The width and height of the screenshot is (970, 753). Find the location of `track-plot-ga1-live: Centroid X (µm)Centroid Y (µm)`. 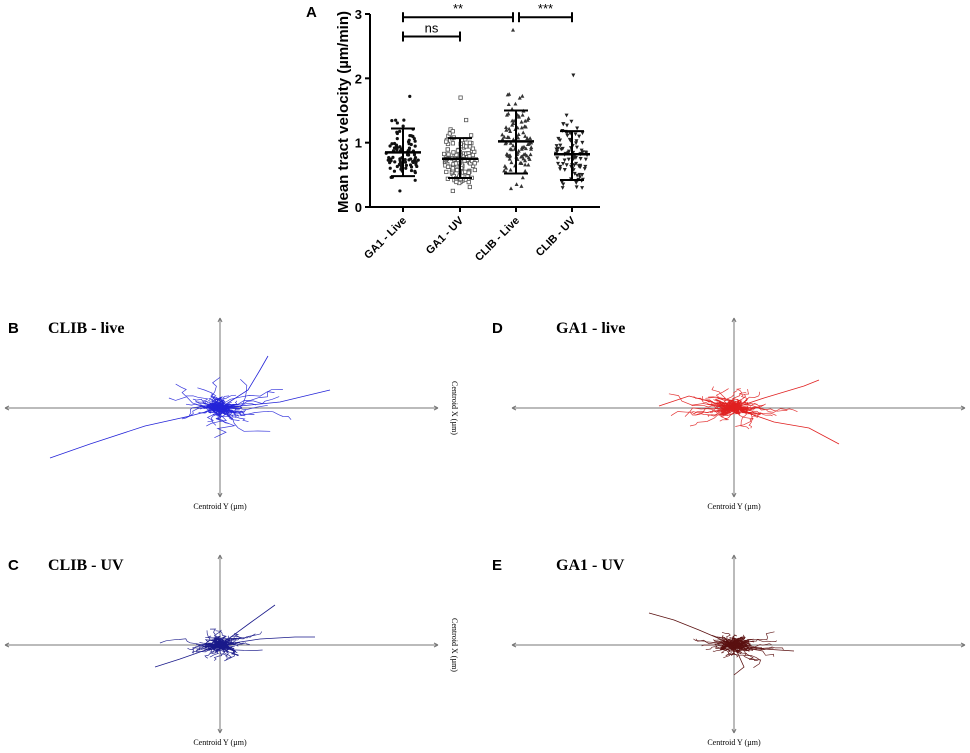

track-plot-ga1-live: Centroid X (µm)Centroid Y (µm) is located at coordinates (738, 414).